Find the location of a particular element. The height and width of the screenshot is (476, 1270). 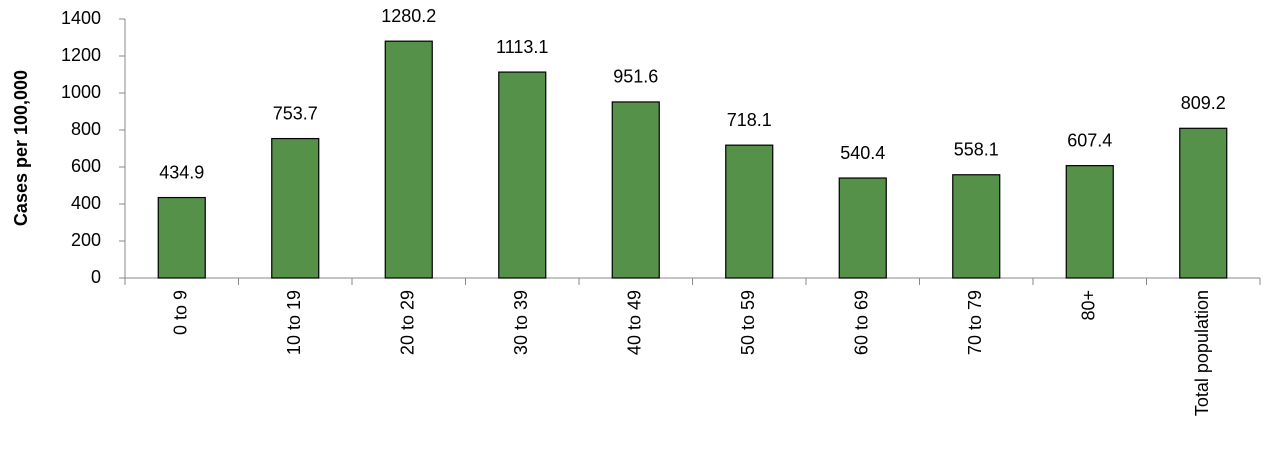

y-tick-label: 800 is located at coordinates (86, 129).